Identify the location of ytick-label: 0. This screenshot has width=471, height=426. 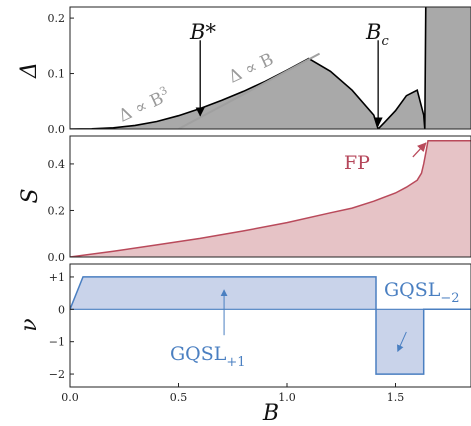
(61, 309).